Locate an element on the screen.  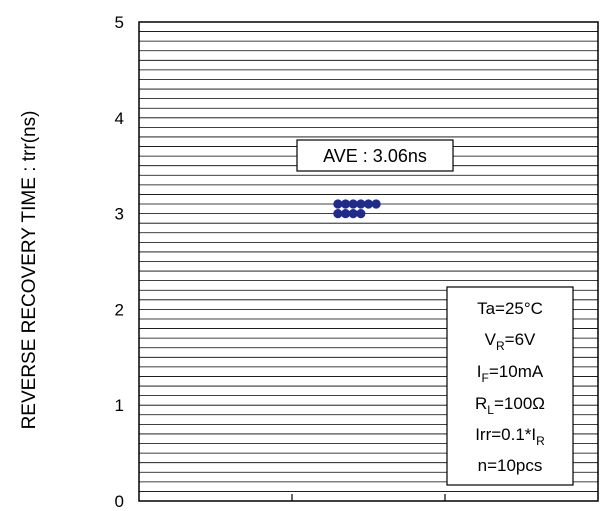
average-annotation-text: AVE : 3.06ns is located at coordinates (375, 156).